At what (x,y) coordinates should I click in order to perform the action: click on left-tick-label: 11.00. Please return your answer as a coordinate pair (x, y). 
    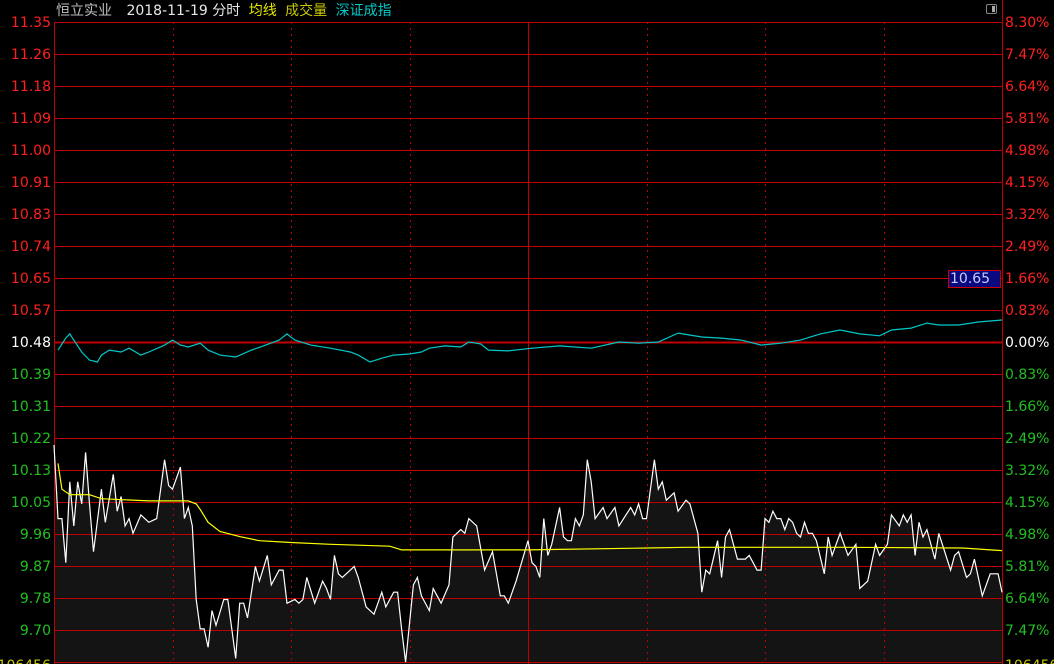
    Looking at the image, I should click on (31, 151).